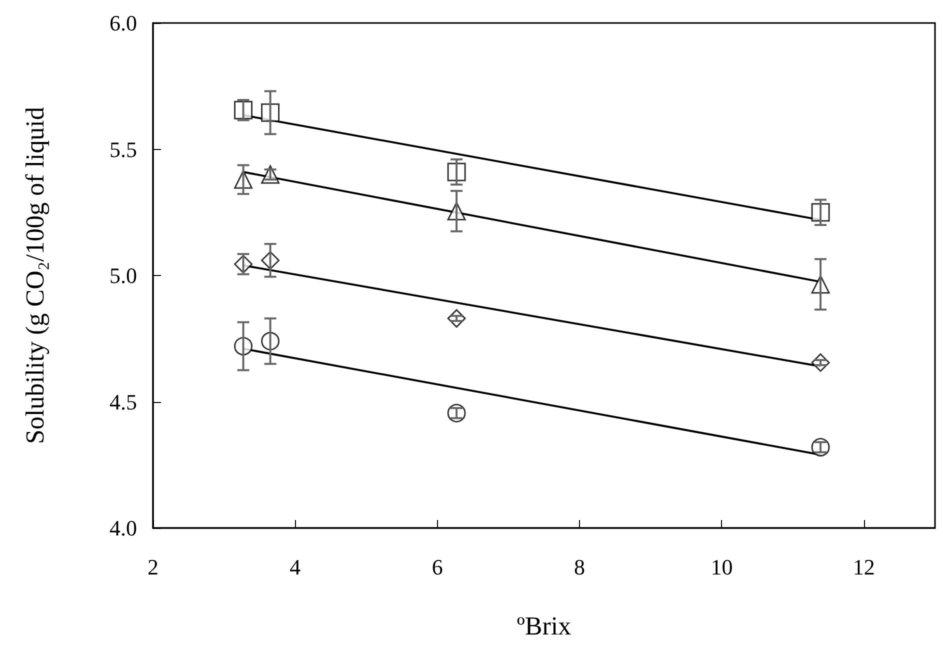 This screenshot has height=660, width=943. I want to click on y-tick-label: 4.5, so click(123, 401).